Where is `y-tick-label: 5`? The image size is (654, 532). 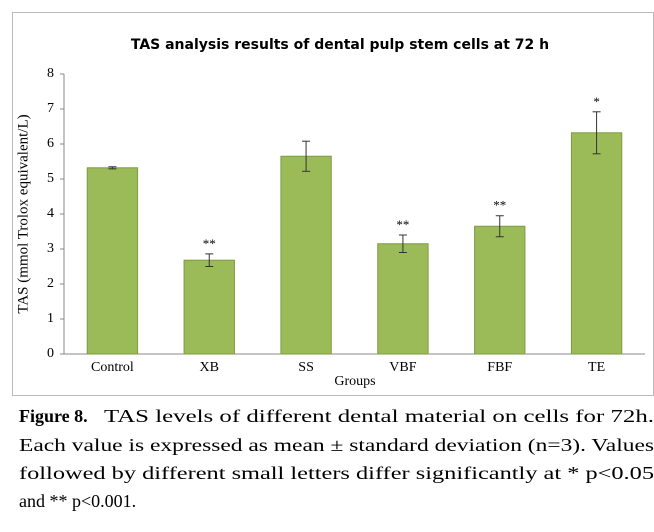 y-tick-label: 5 is located at coordinates (50, 178).